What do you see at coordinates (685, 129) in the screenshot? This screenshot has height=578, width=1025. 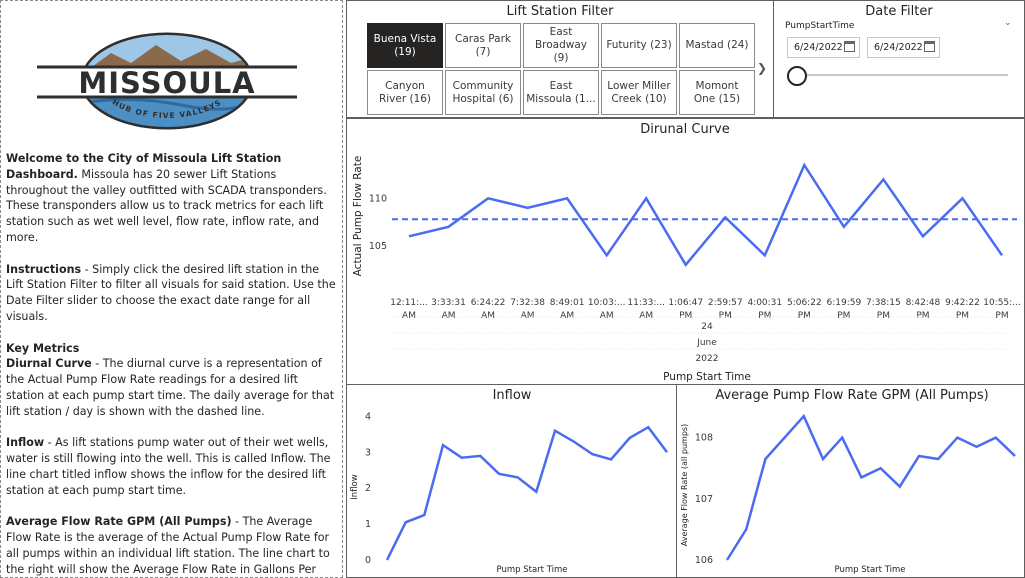 I see `diurnal-title: Dirunal Curve` at bounding box center [685, 129].